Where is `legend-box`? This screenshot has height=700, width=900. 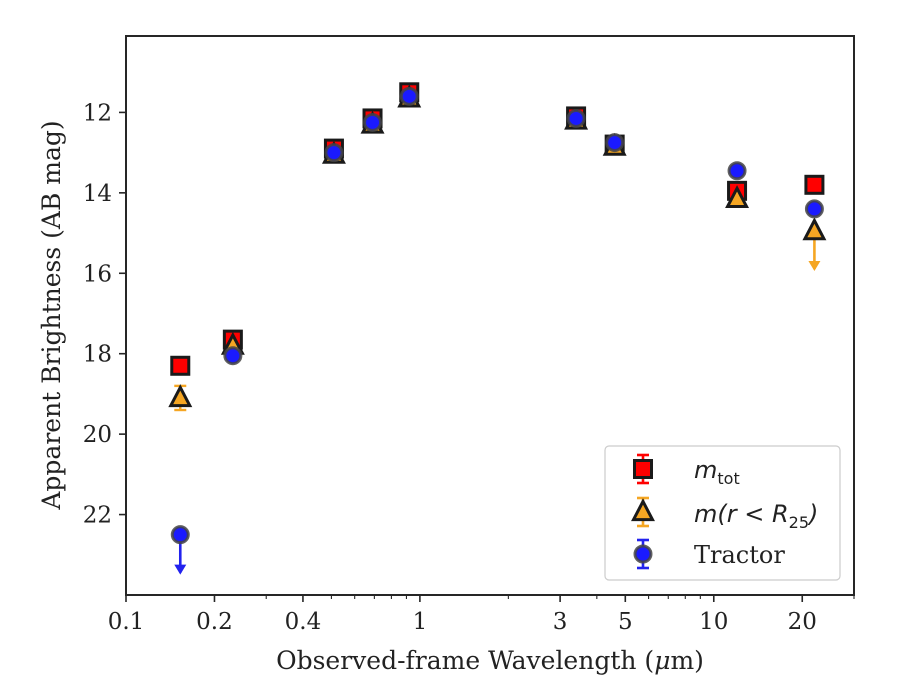
legend-box is located at coordinates (722, 513).